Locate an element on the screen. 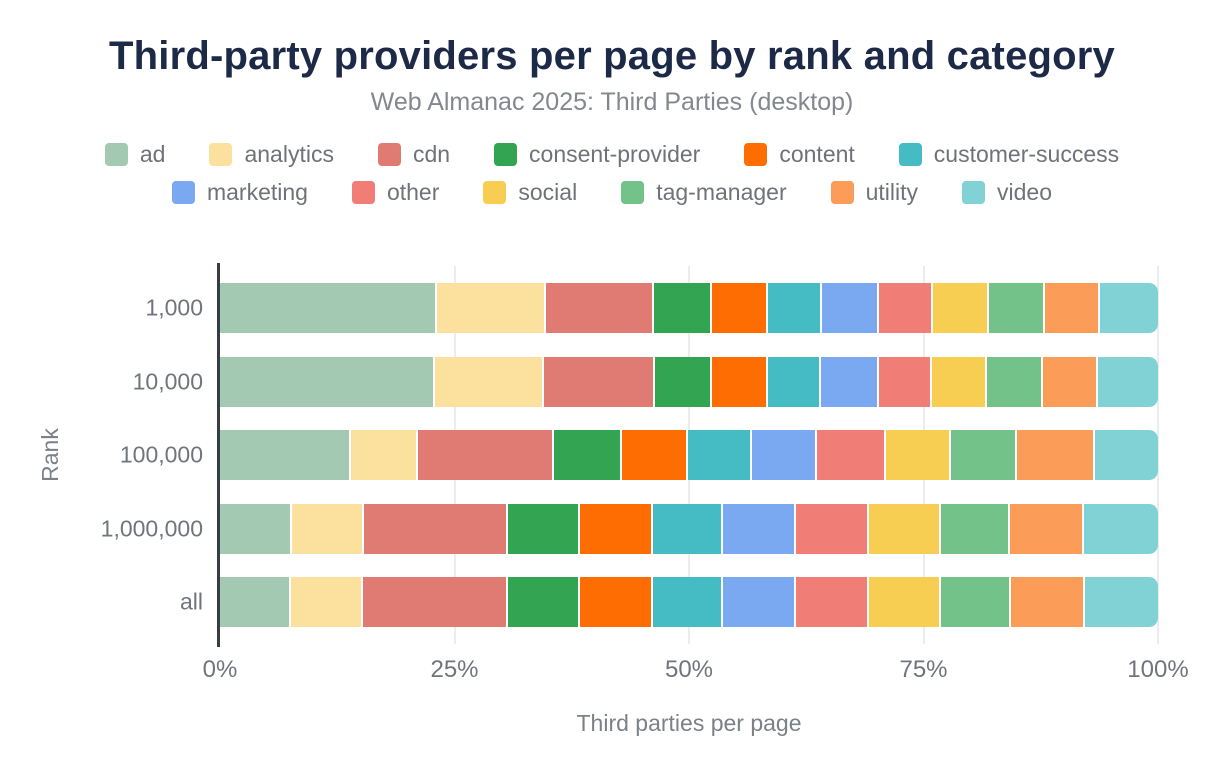 The image size is (1224, 784). legend-item-marketing: marketing is located at coordinates (239, 192).